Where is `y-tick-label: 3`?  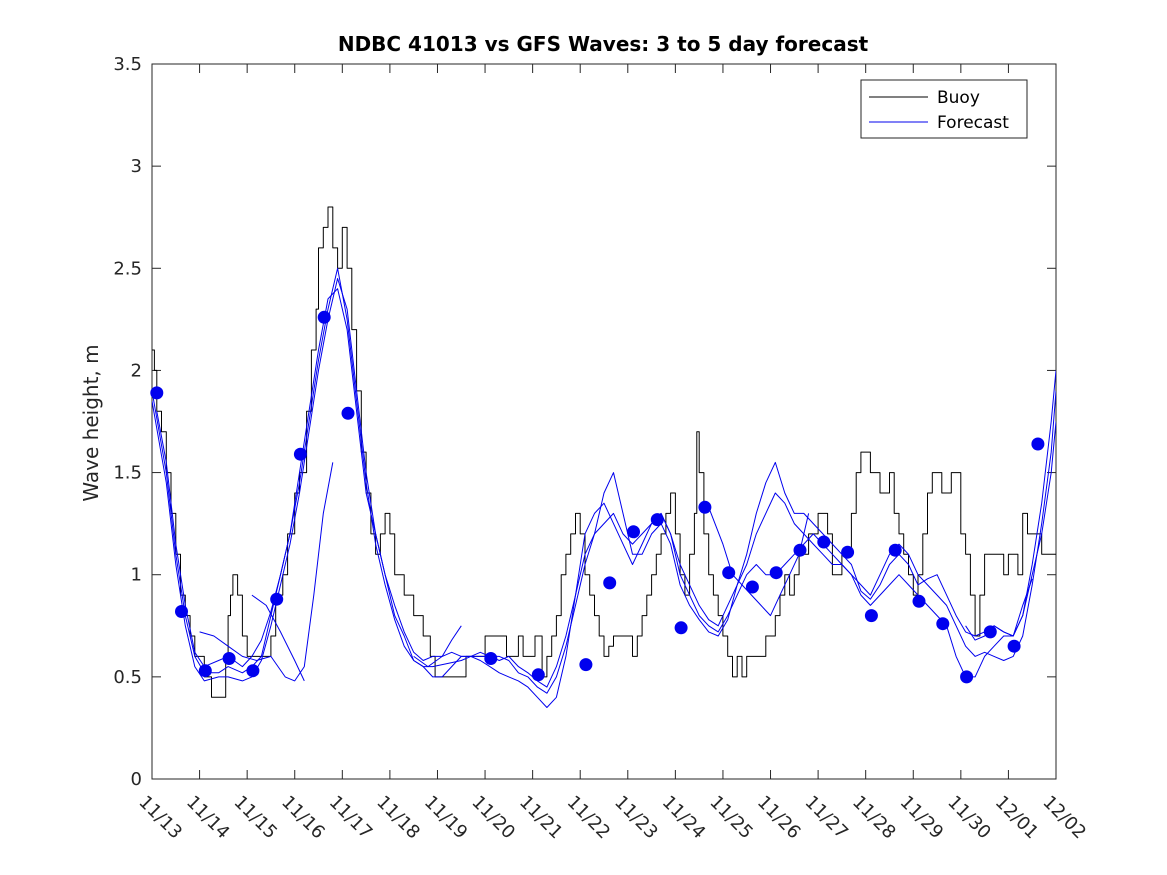 y-tick-label: 3 is located at coordinates (136, 166).